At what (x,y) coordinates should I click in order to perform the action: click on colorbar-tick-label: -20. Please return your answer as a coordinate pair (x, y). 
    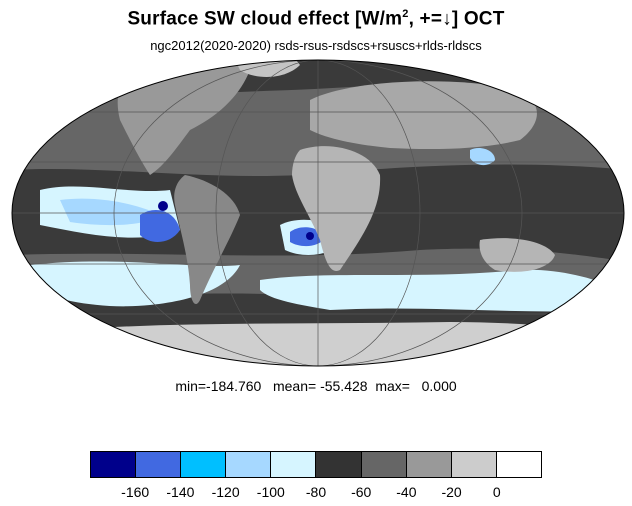
    Looking at the image, I should click on (451, 492).